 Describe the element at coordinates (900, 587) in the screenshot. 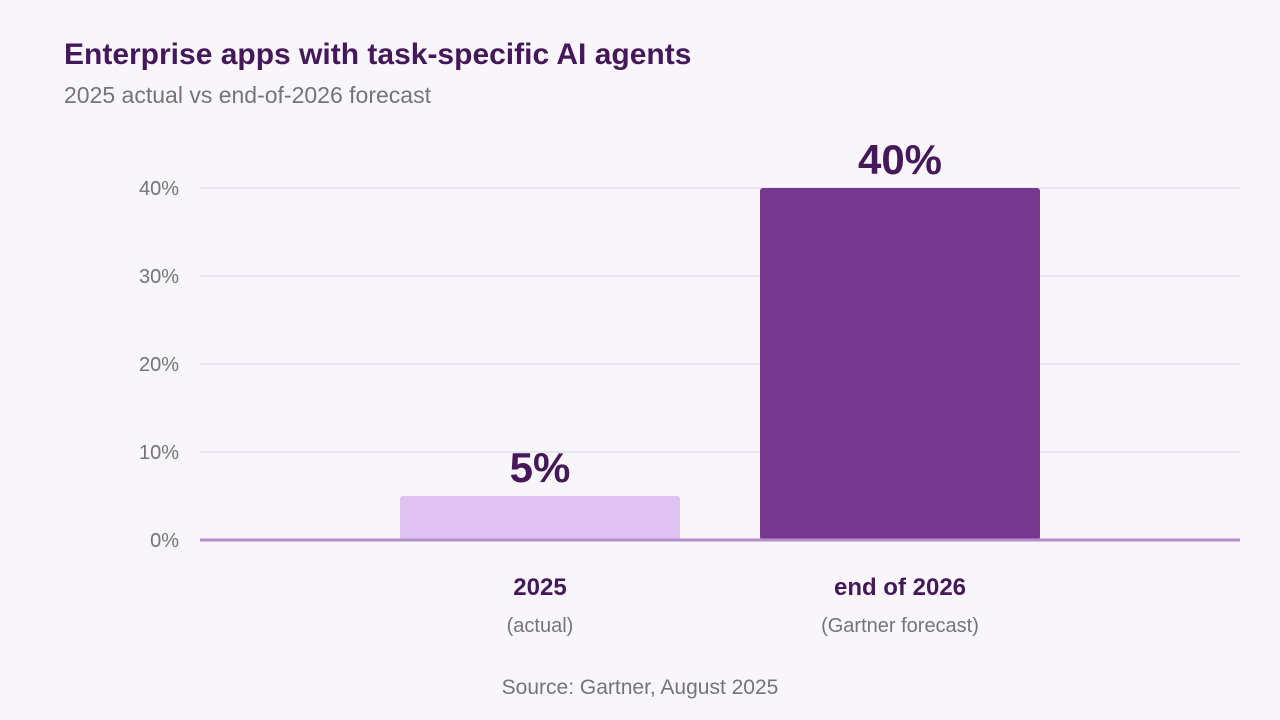

I see `x-category-label: end of 2026` at that location.